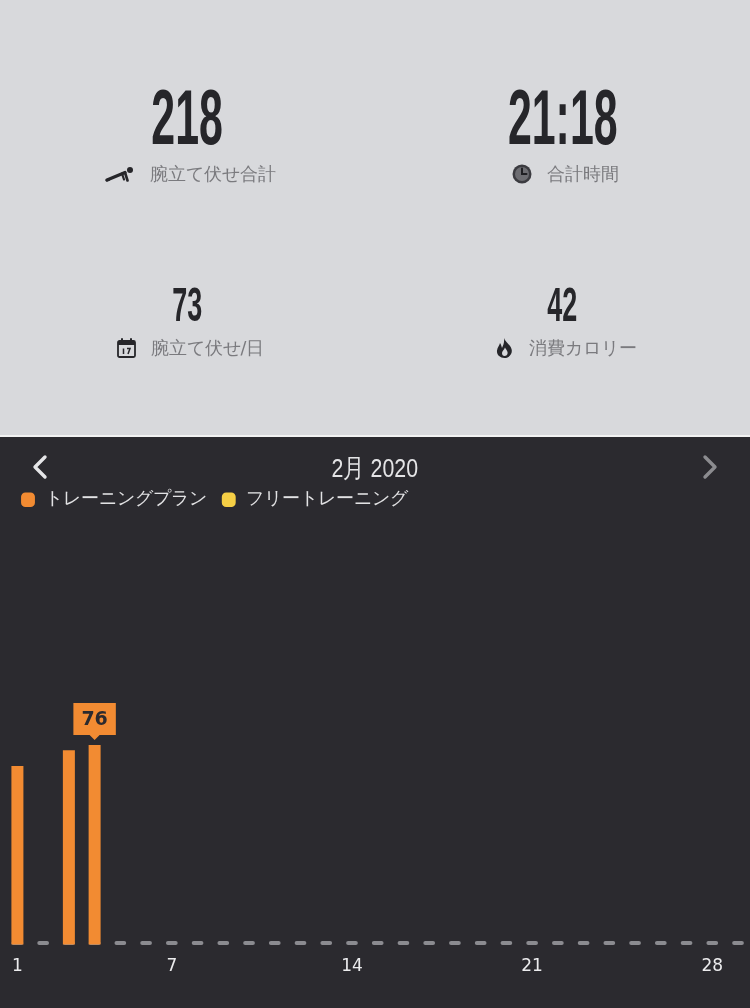  I want to click on data-label: 76, so click(94, 717).